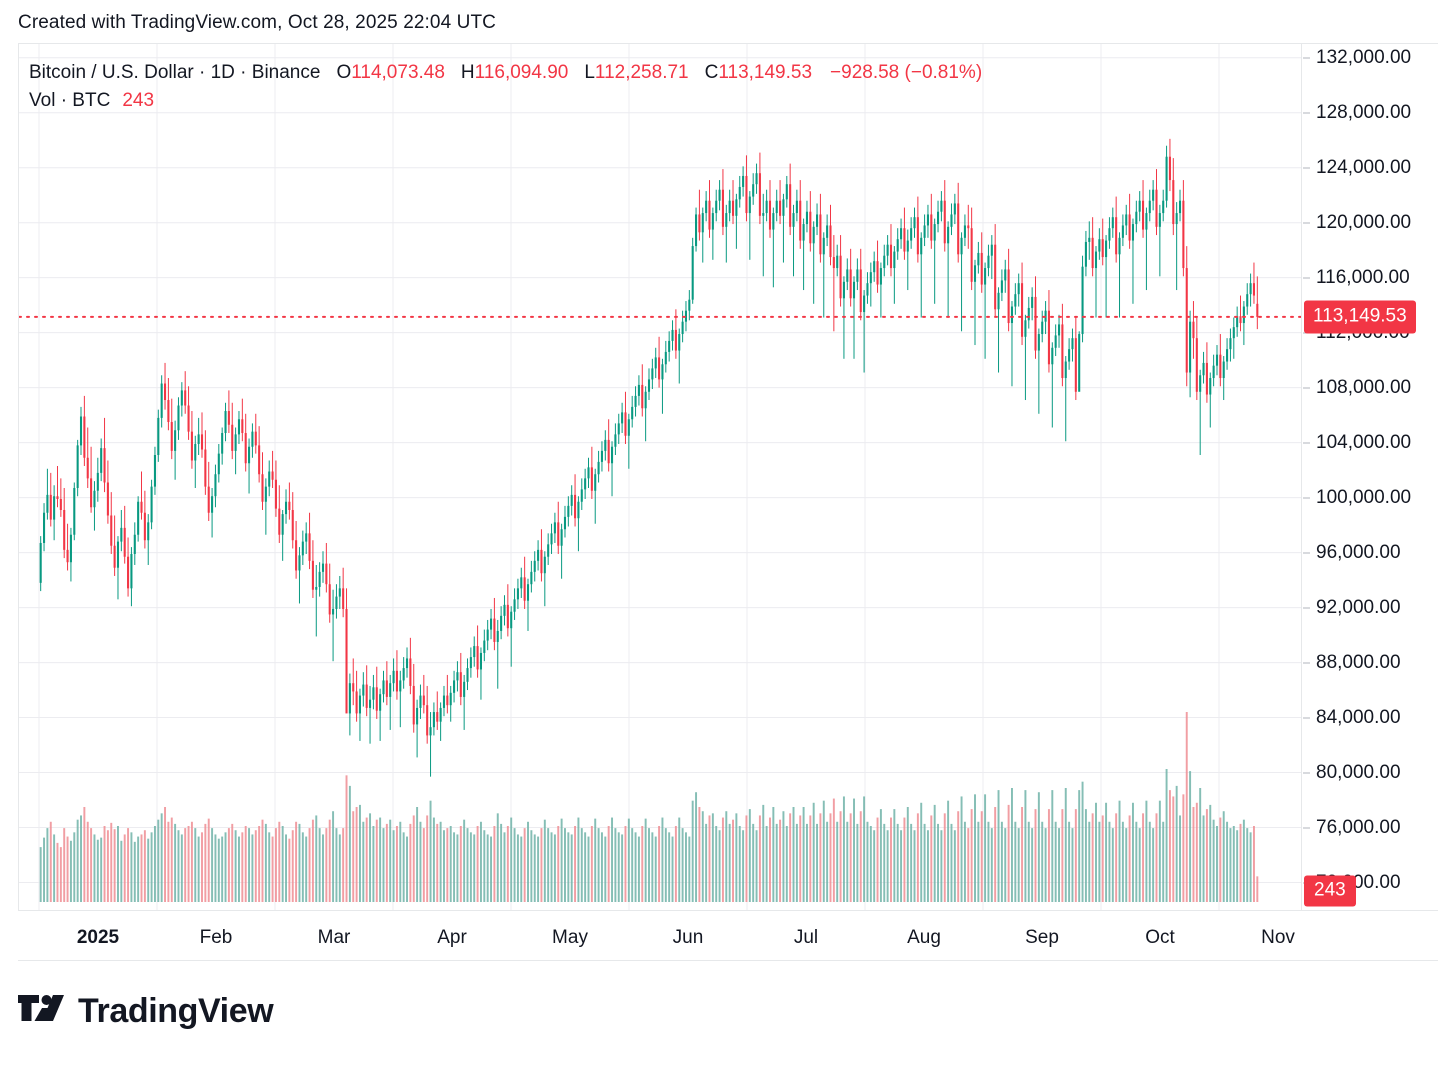 The width and height of the screenshot is (1456, 1070). What do you see at coordinates (1358, 827) in the screenshot?
I see `price-axis-tick: 76,000.00` at bounding box center [1358, 827].